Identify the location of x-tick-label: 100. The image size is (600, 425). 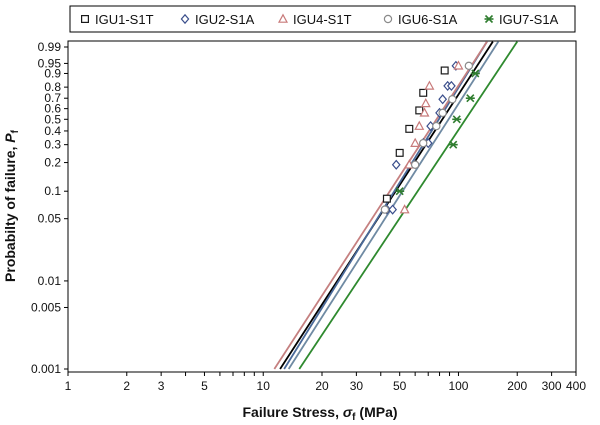
(458, 386).